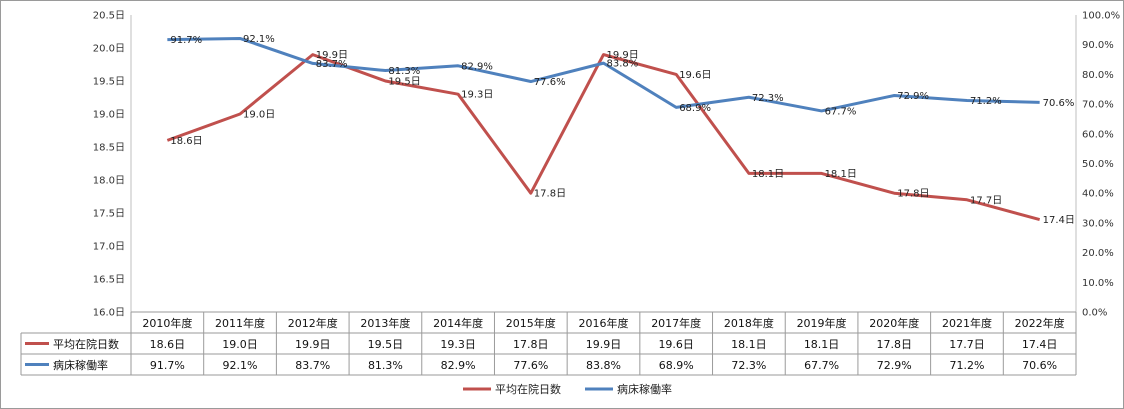 The height and width of the screenshot is (409, 1124). I want to click on right-tick-label: 40.0%, so click(1098, 194).